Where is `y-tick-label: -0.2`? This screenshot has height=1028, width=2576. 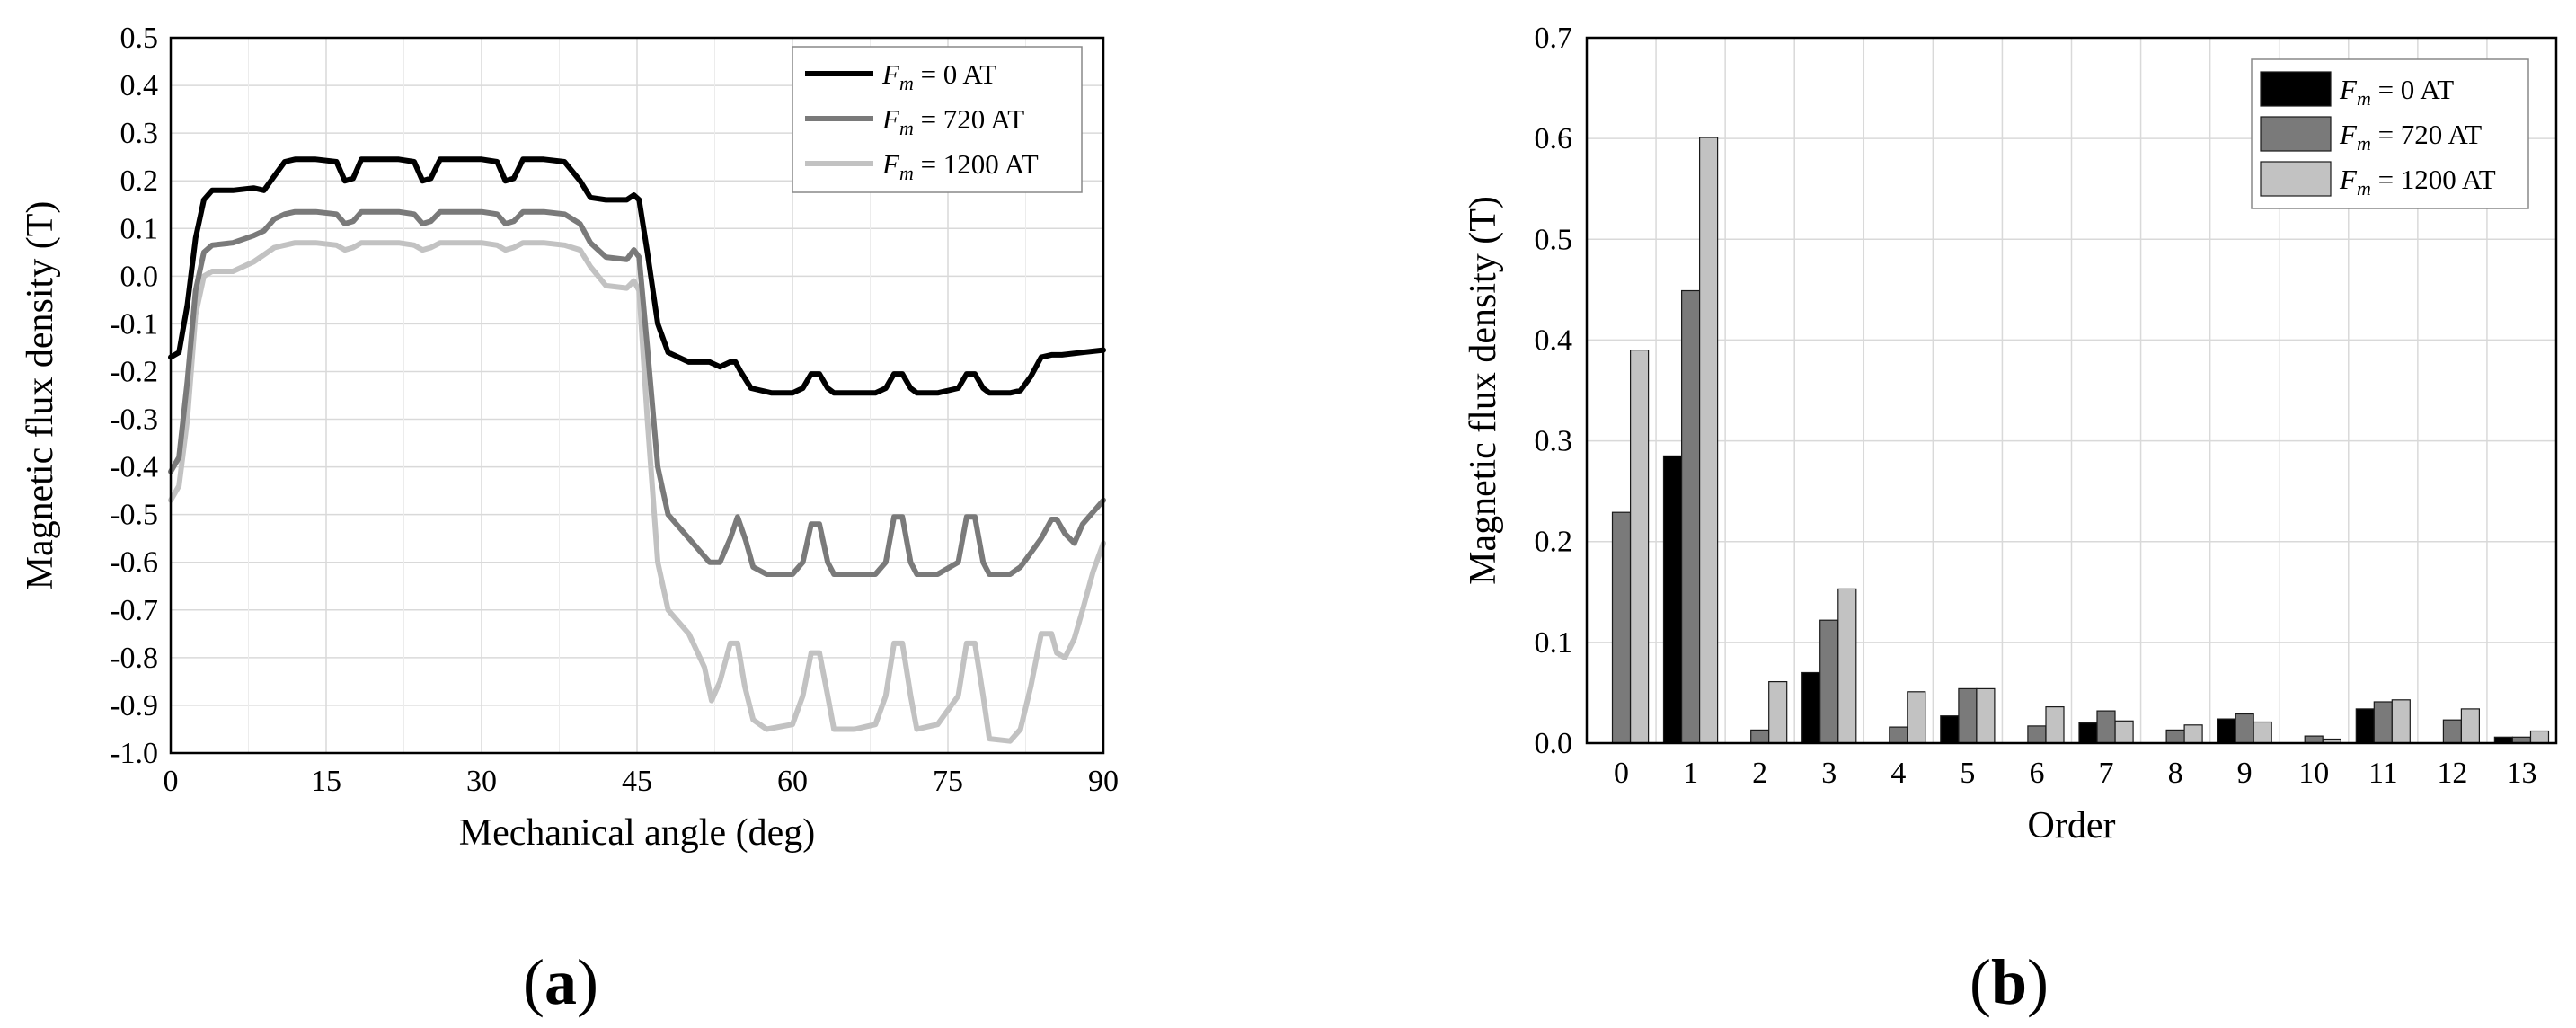
y-tick-label: -0.2 is located at coordinates (134, 372).